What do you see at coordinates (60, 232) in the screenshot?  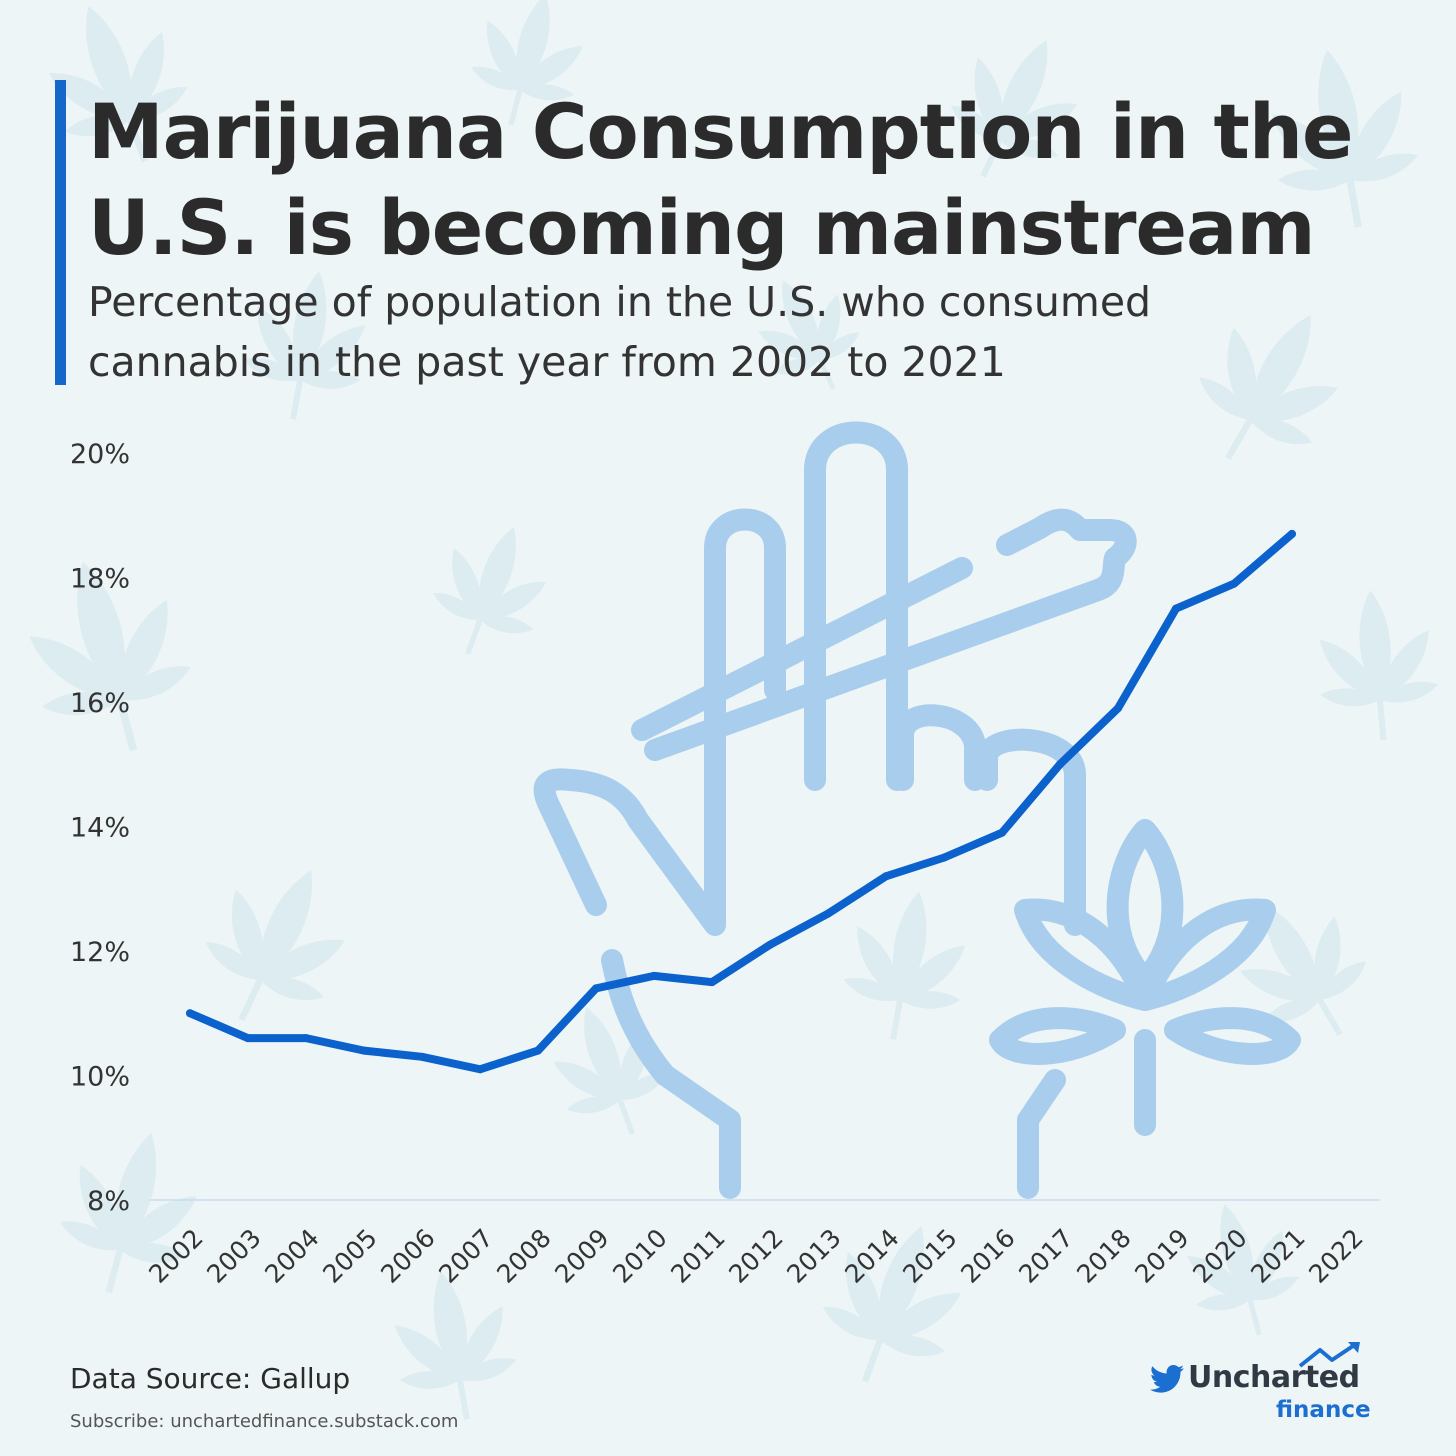 I see `title-accent-bar` at bounding box center [60, 232].